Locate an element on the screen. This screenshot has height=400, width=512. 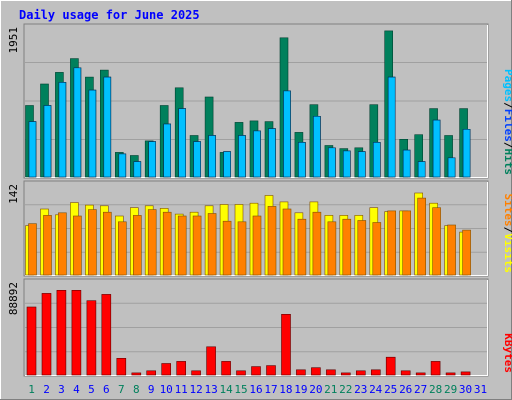
x-tick-label: 29 is located at coordinates (450, 389).